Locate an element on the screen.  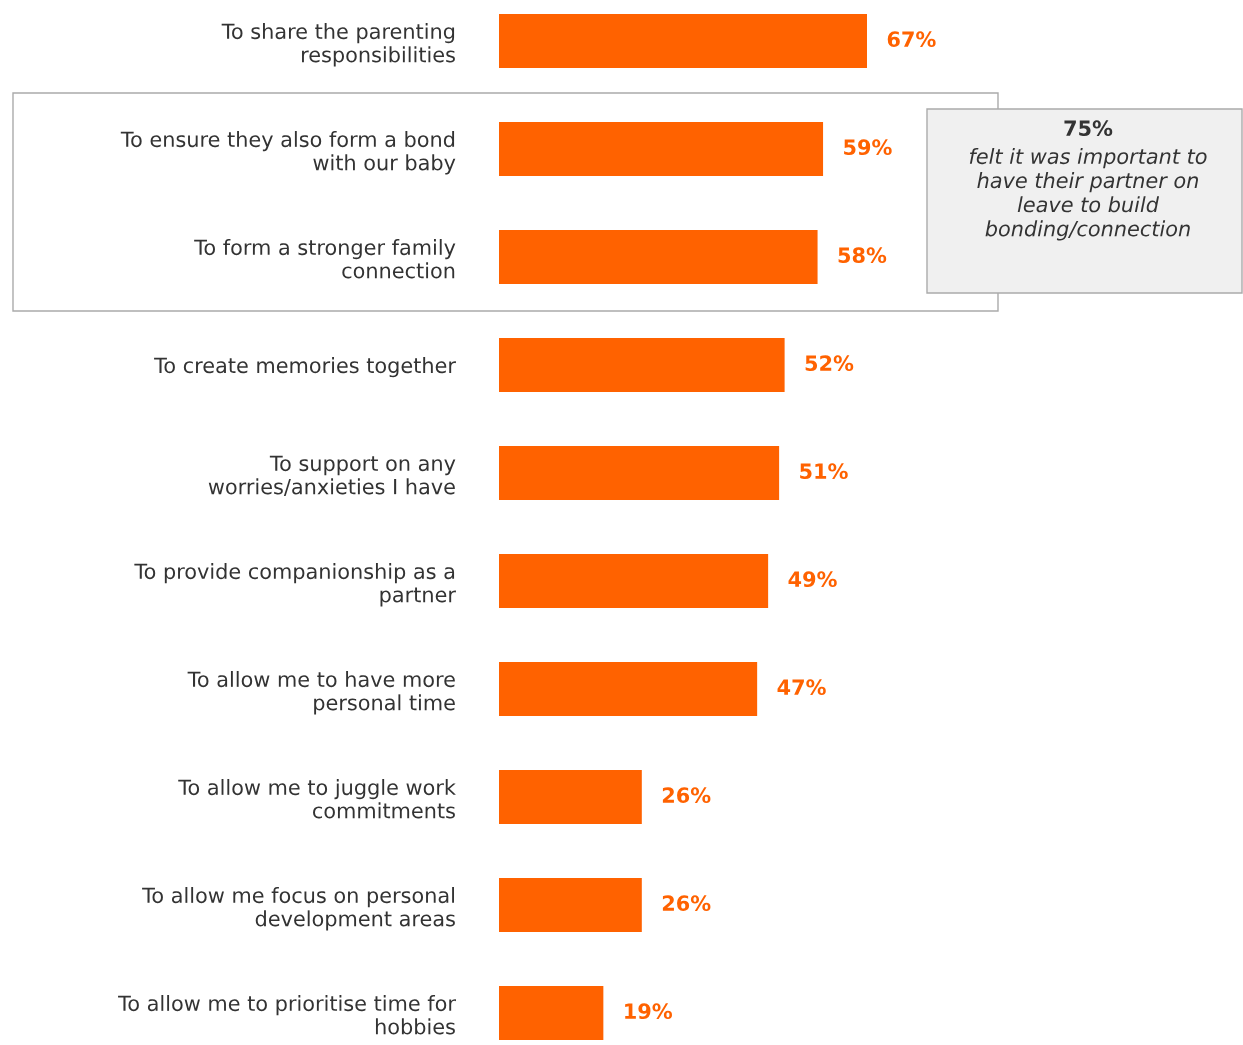
data-label: 52% is located at coordinates (829, 363).